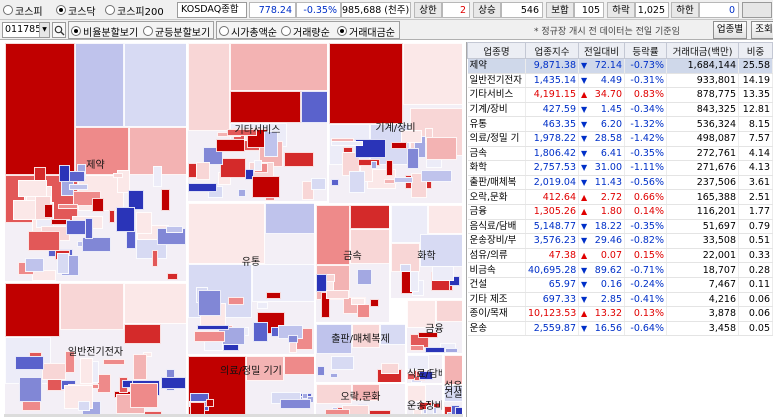 Image resolution: width=773 pixels, height=417 pixels. Describe the element at coordinates (620, 66) in the screenshot. I see `table-row: 제약 9,871.38 ▼ 72.14 -0.73% 1,684,144 25.58` at that location.